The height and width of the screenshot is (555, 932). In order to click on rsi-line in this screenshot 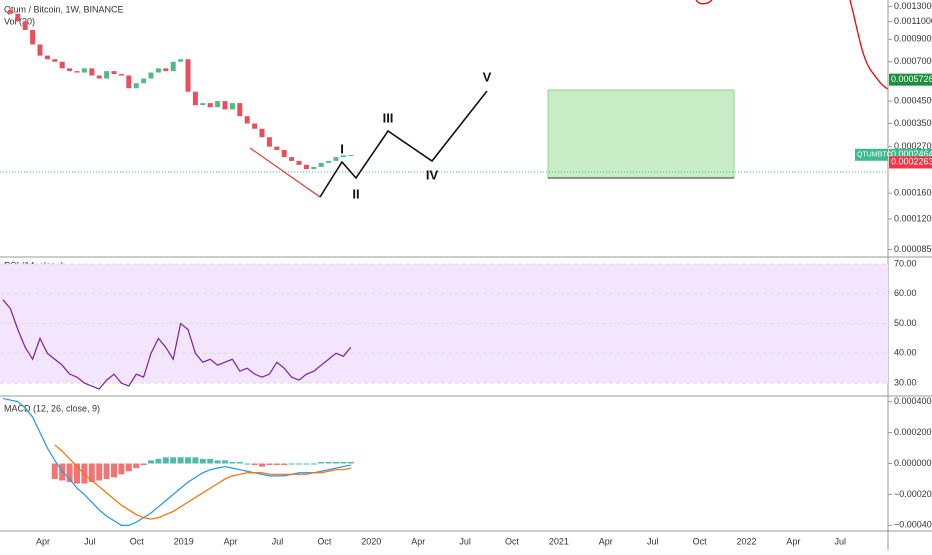, I will do `click(177, 344)`.